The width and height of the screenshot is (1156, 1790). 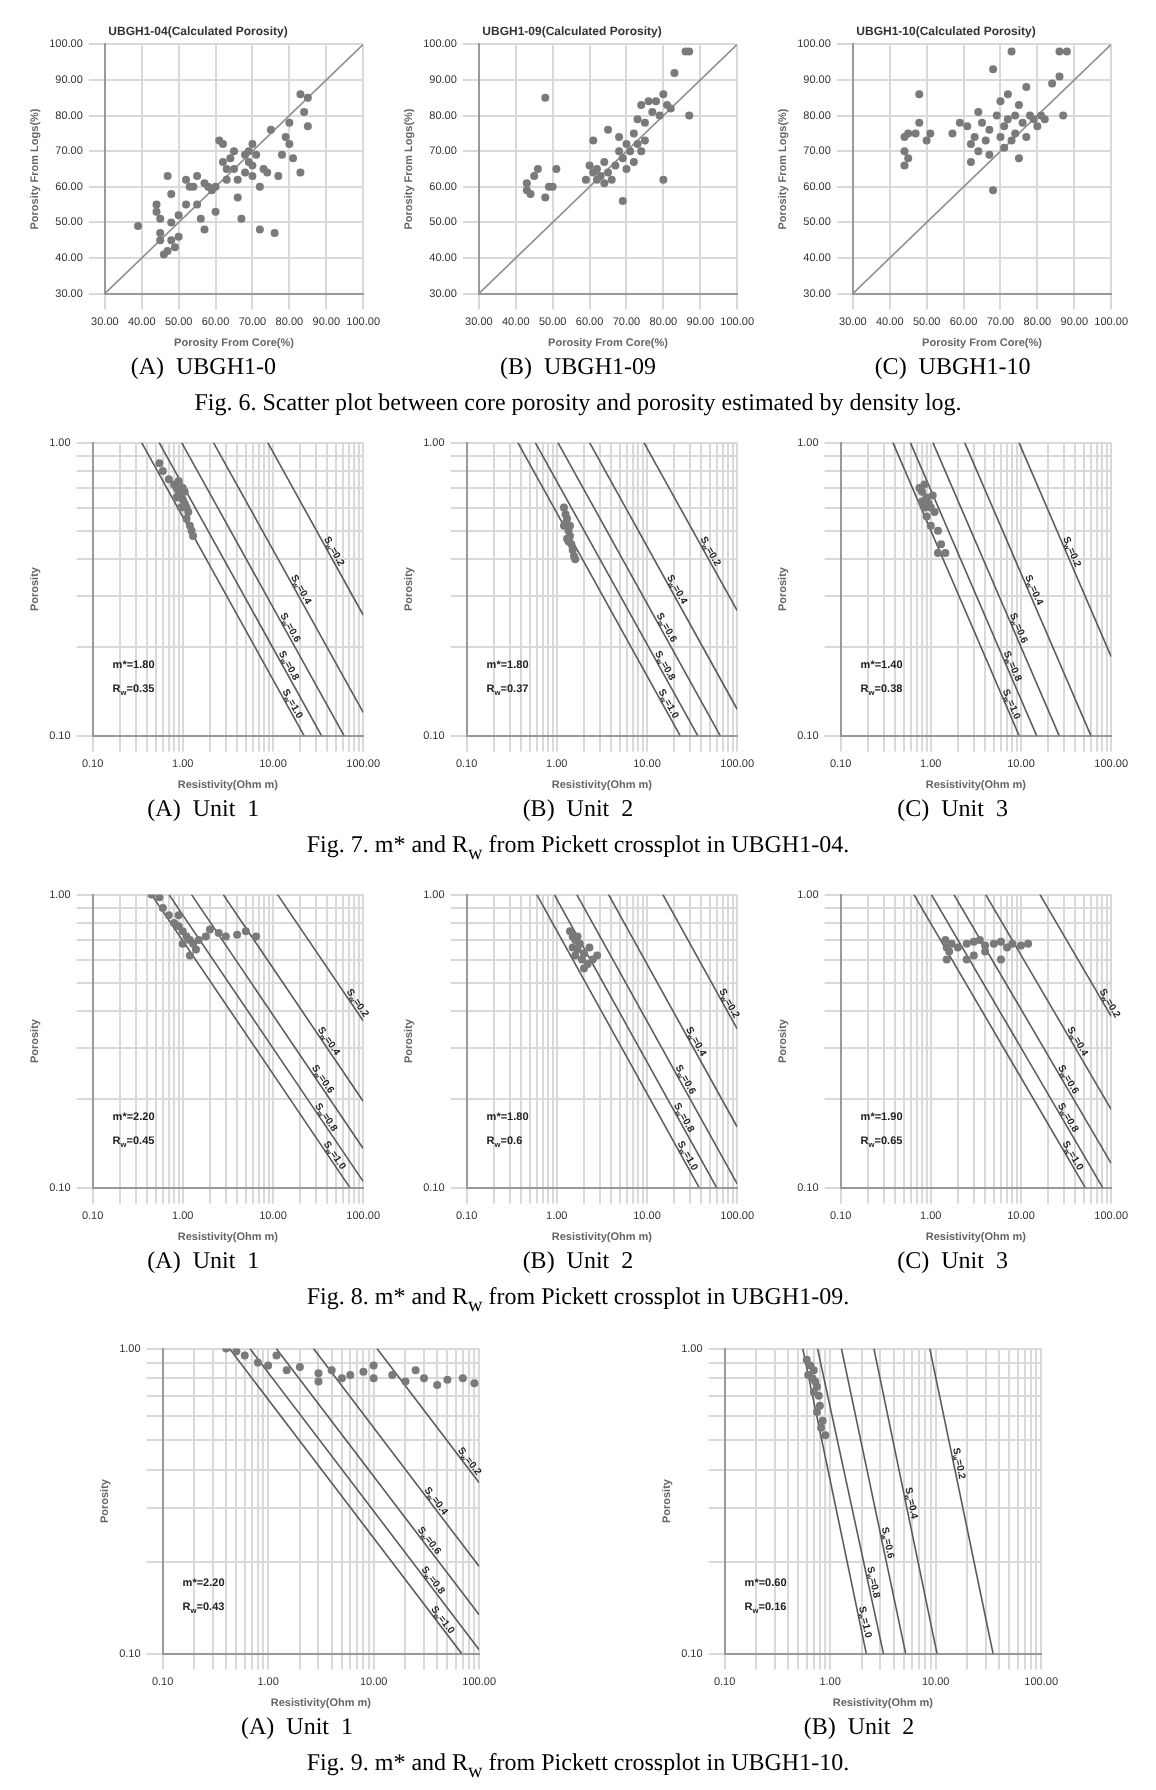 I want to click on text: Fig. 6. Scatter plot between core porosity and porosity estimated by density log., so click(x=578, y=402).